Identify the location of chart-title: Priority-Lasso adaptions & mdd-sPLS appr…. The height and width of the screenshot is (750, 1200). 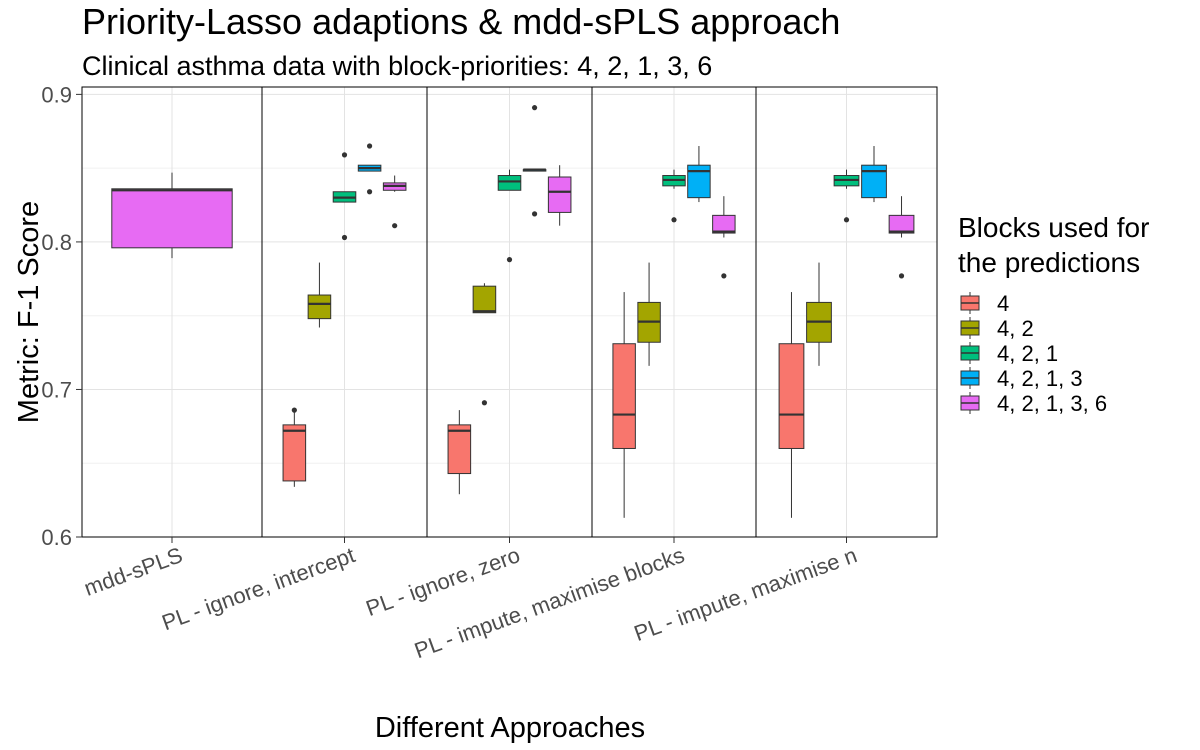
(461, 21).